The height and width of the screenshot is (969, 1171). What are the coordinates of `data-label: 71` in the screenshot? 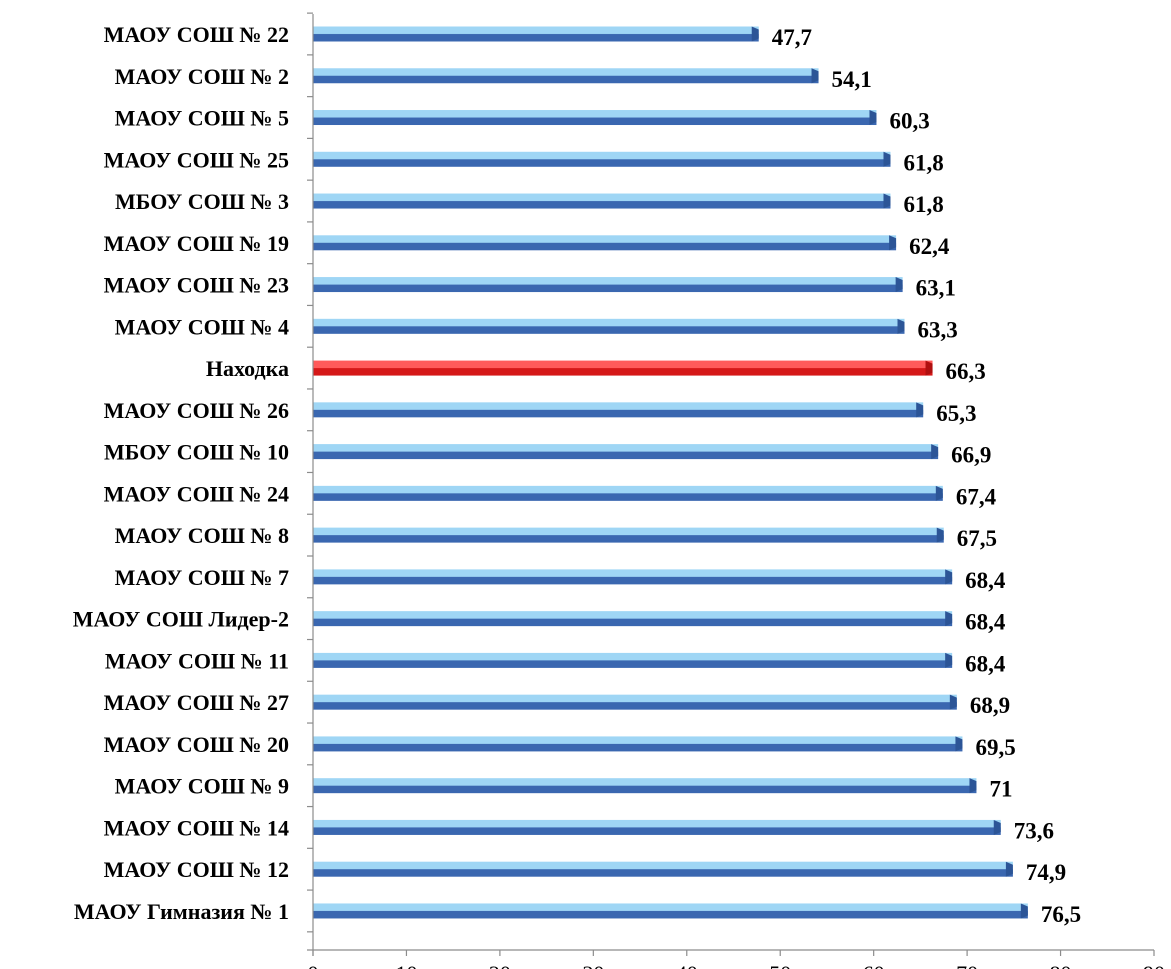 It's located at (1000, 789).